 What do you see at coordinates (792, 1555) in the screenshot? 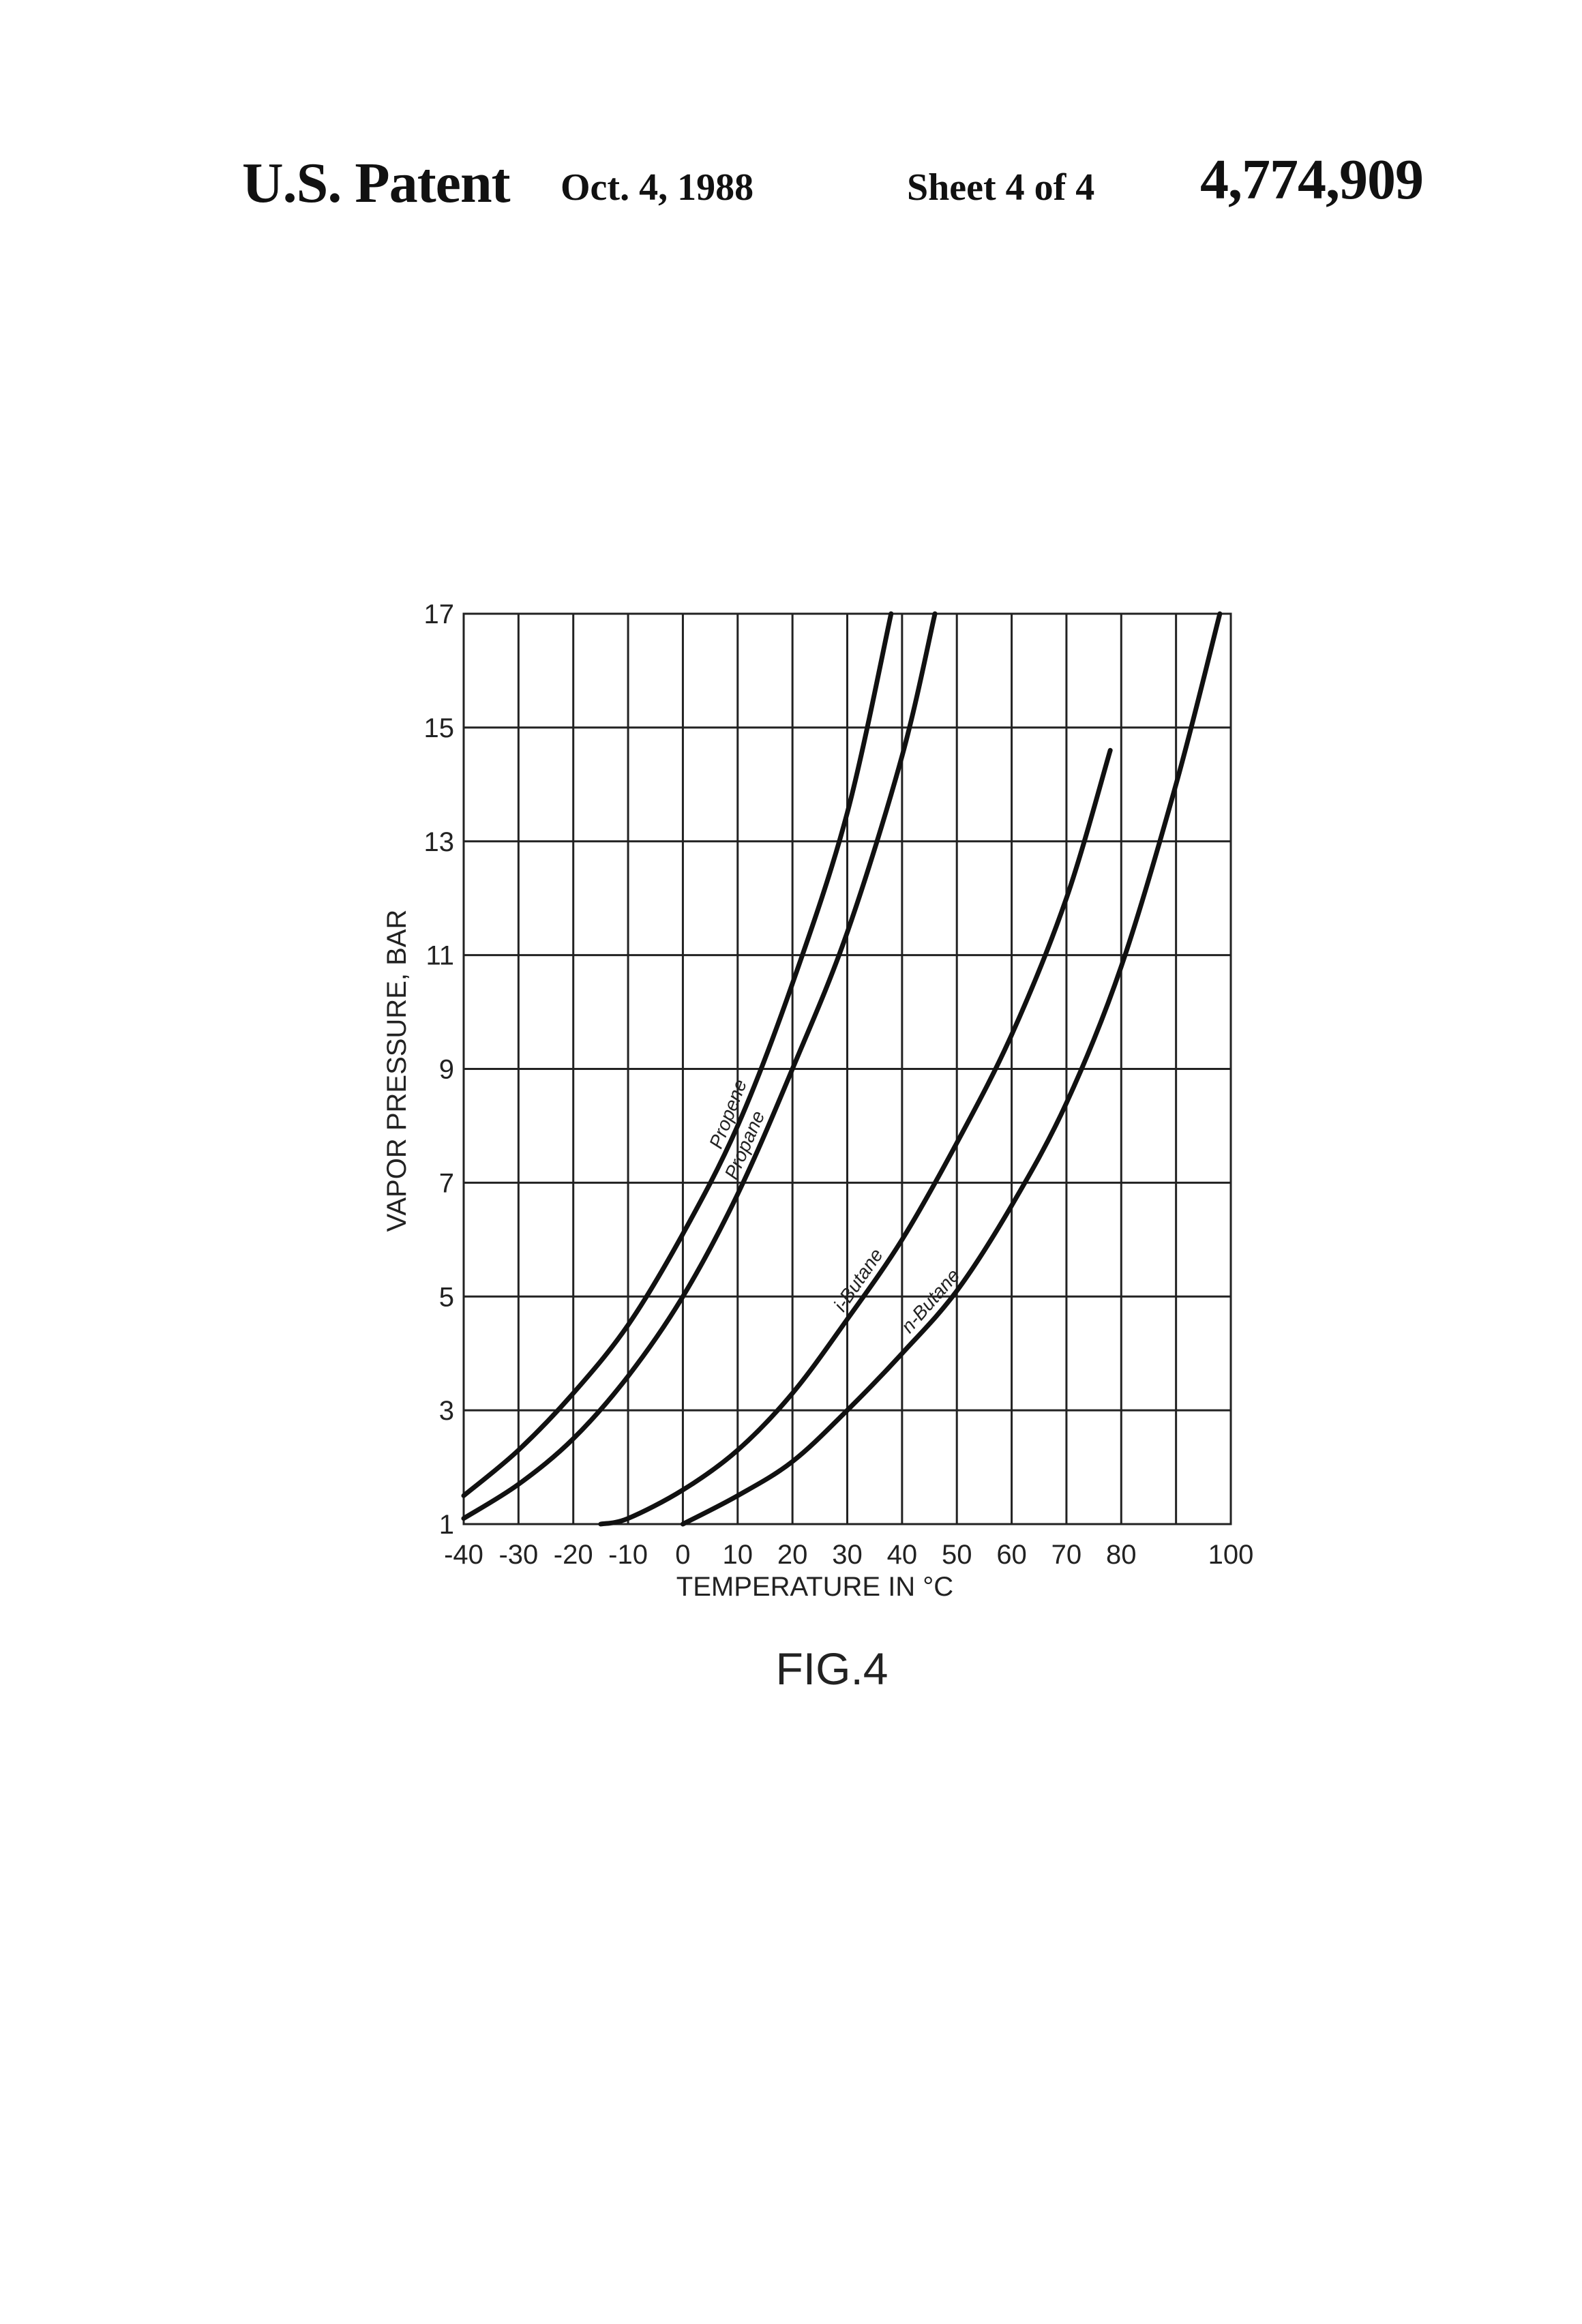
I see `x-tick-label: 20` at bounding box center [792, 1555].